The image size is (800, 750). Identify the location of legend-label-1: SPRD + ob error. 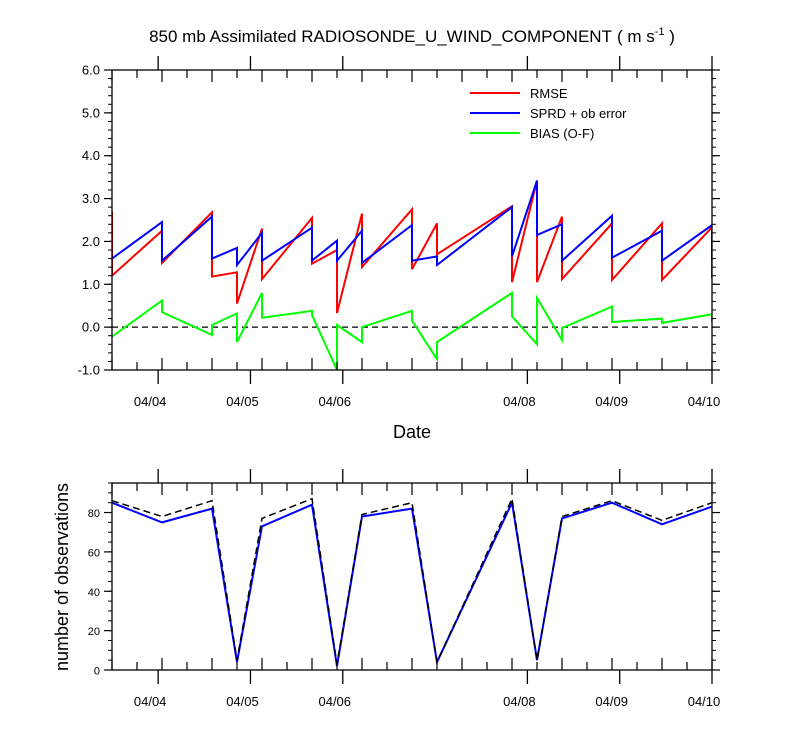
(578, 113).